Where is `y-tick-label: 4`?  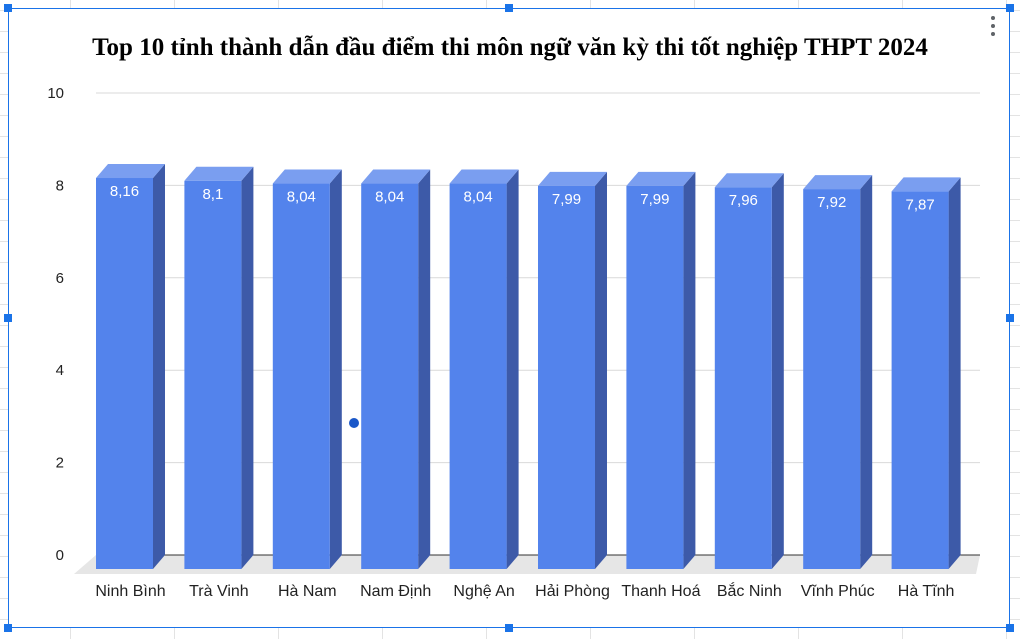 y-tick-label: 4 is located at coordinates (60, 370).